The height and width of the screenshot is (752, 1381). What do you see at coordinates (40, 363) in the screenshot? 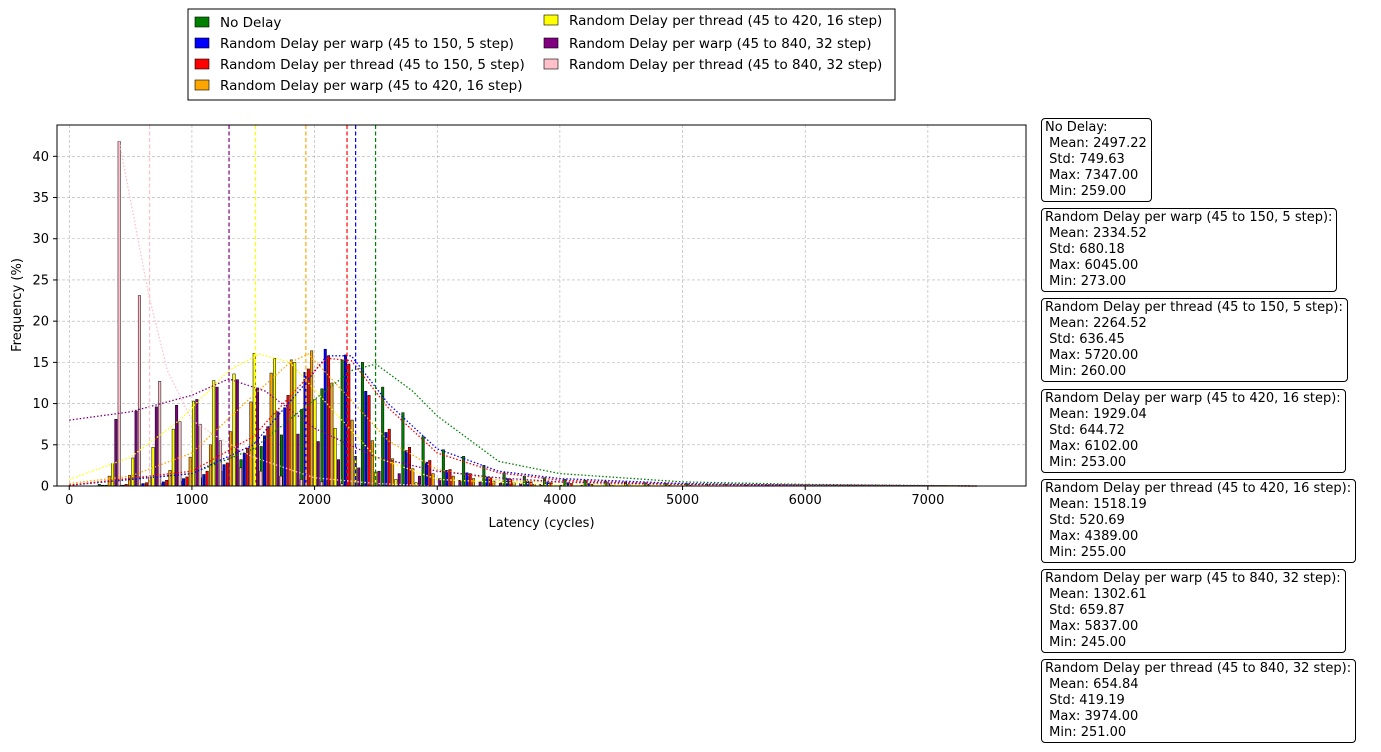
I see `y-tick-label: 15` at bounding box center [40, 363].